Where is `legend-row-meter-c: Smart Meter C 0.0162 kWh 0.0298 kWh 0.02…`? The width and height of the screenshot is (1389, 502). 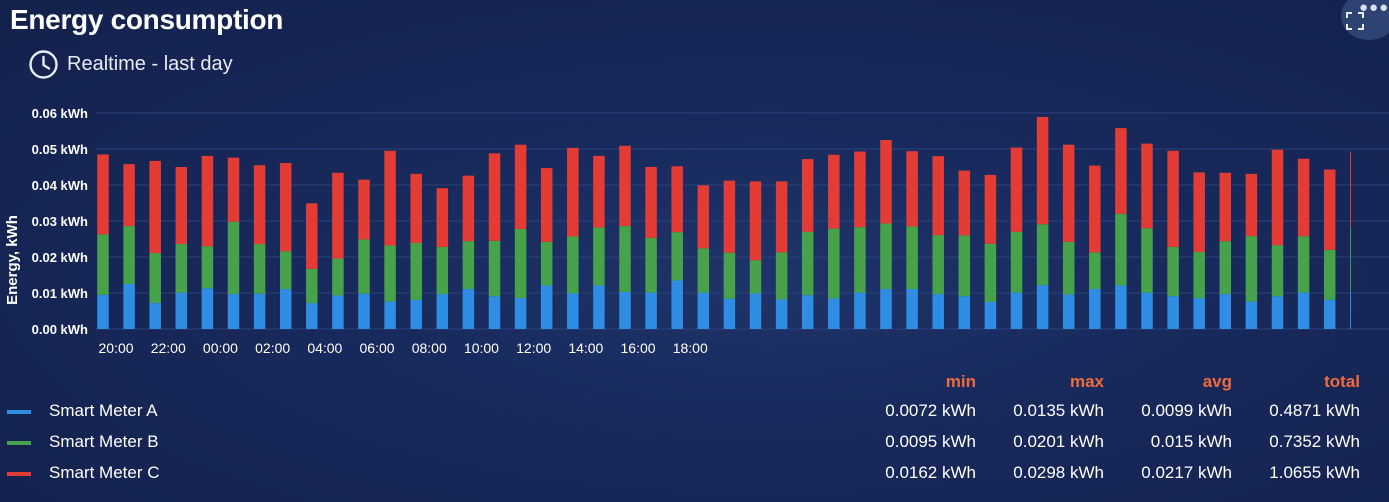 legend-row-meter-c: Smart Meter C 0.0162 kWh 0.0298 kWh 0.02… is located at coordinates (694, 473).